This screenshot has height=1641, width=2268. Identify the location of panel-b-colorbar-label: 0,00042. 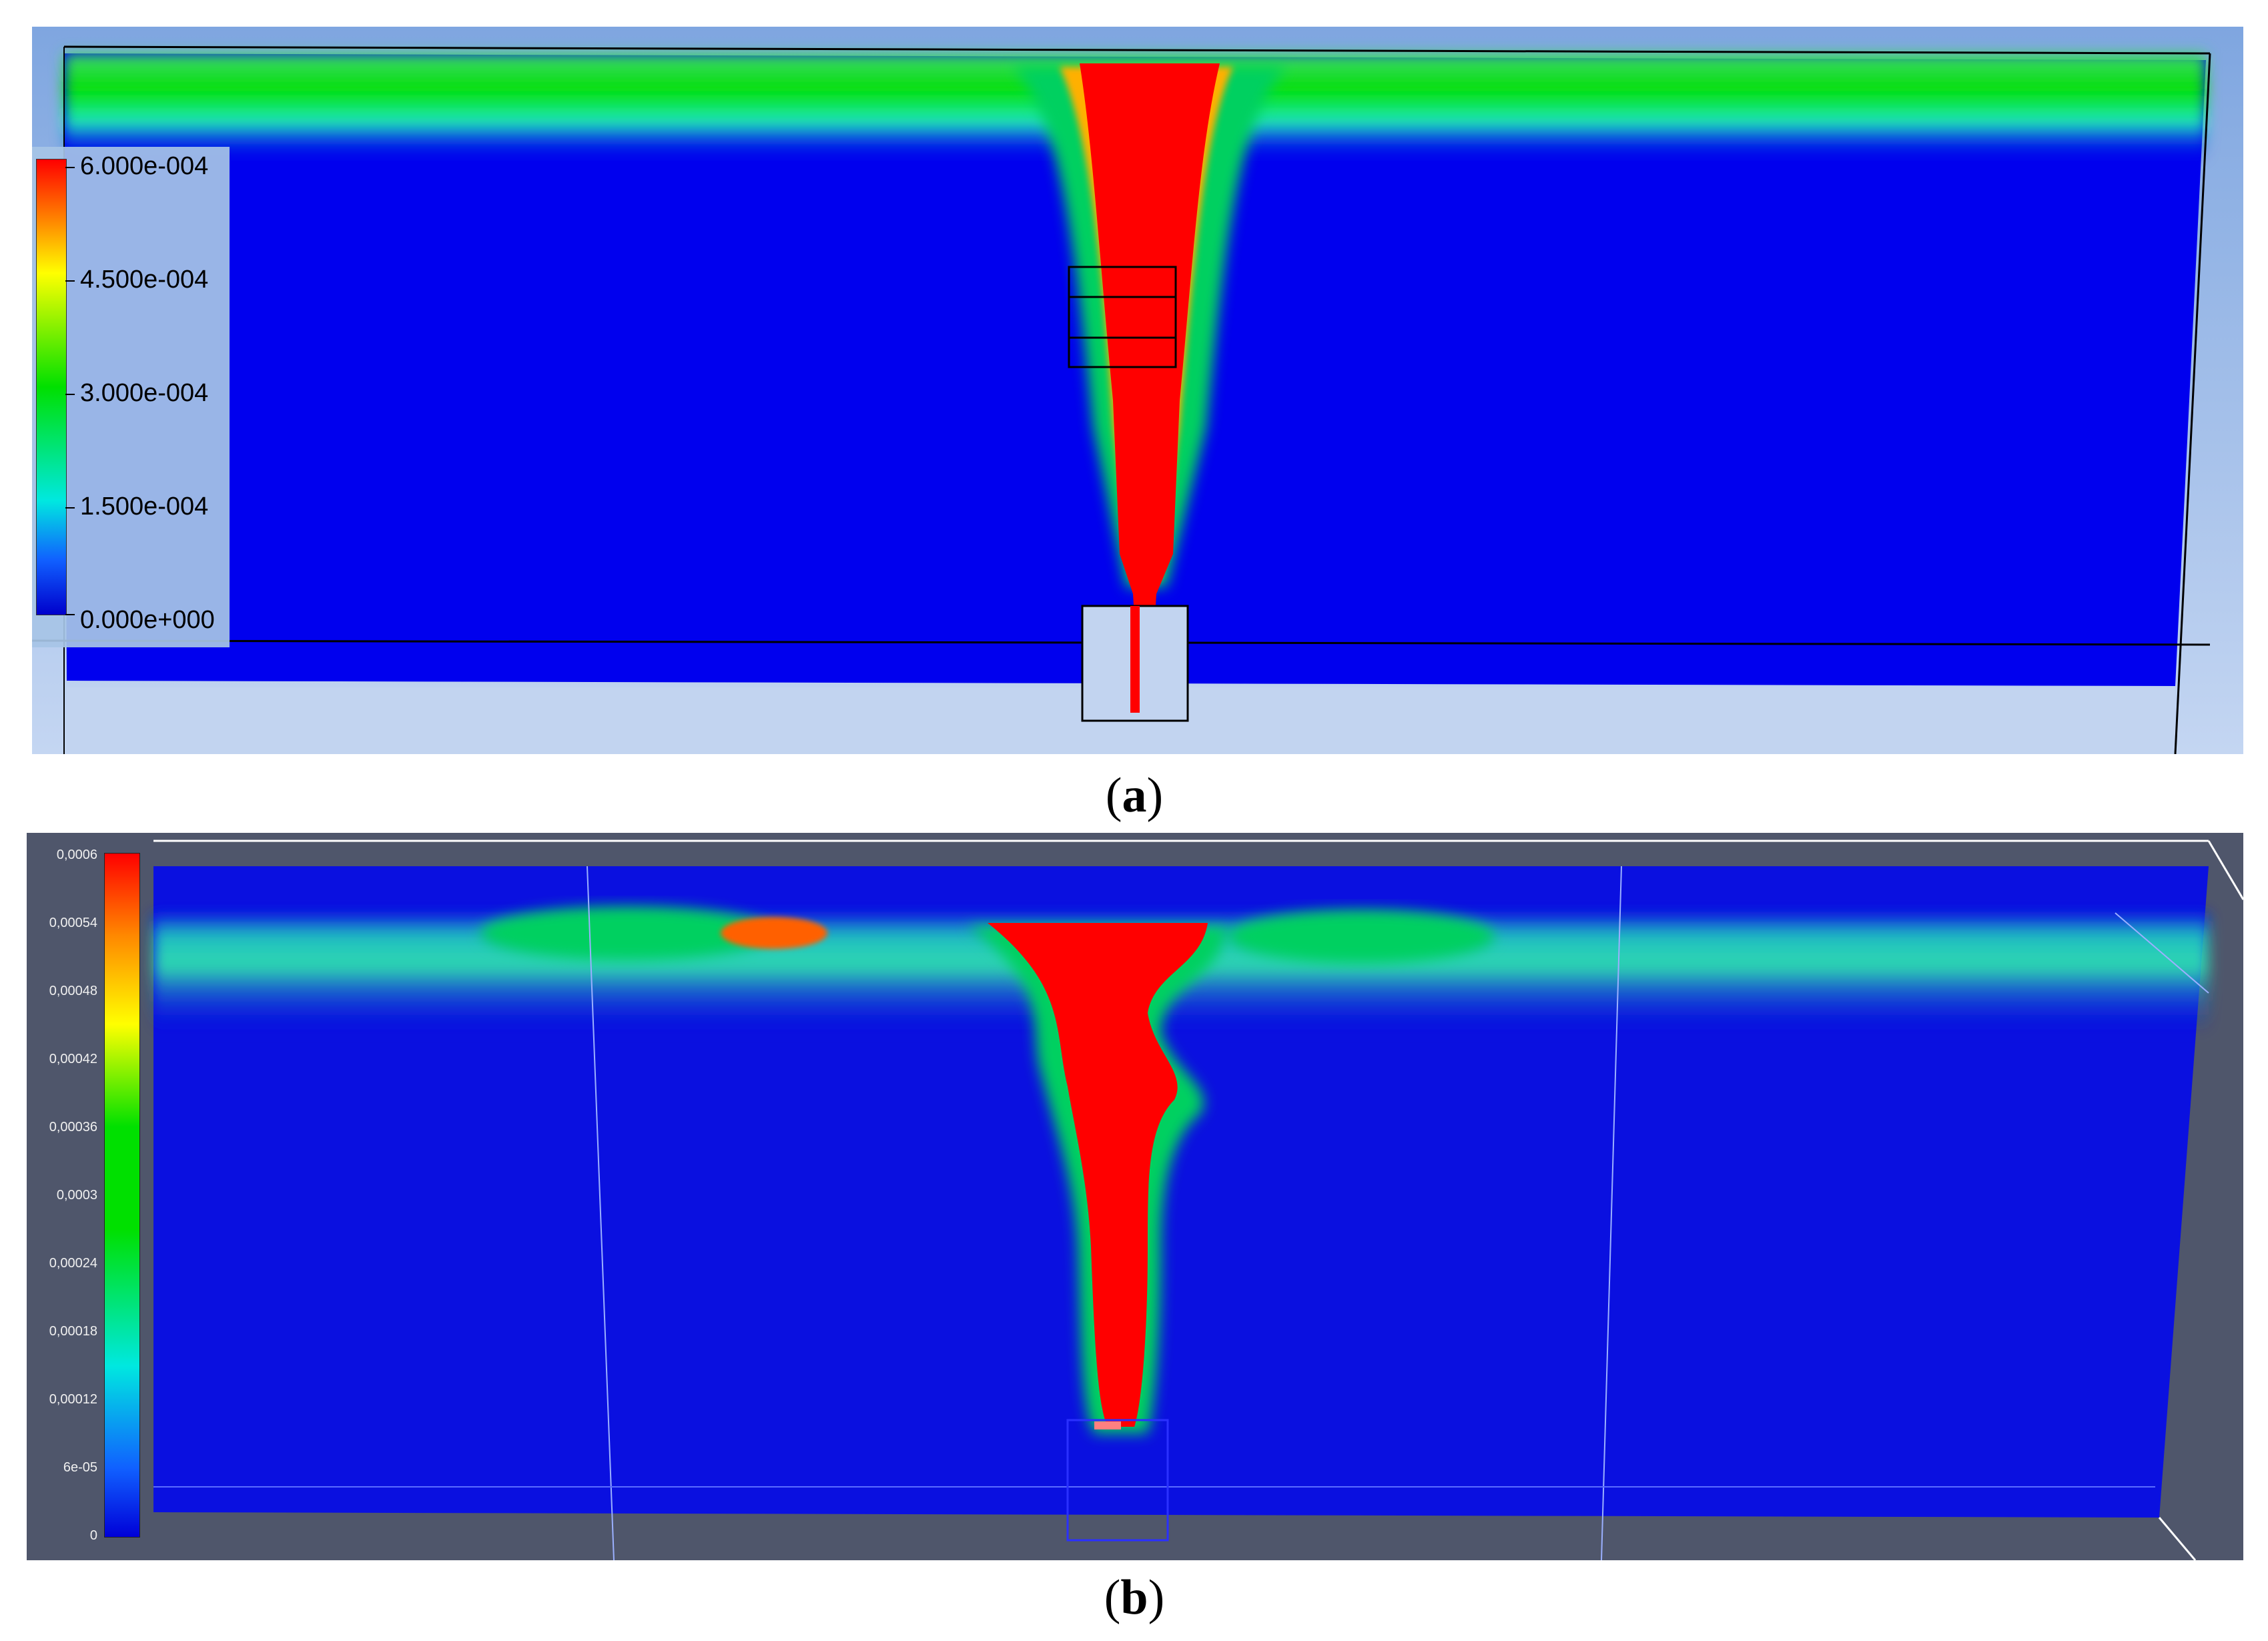
(73, 1059).